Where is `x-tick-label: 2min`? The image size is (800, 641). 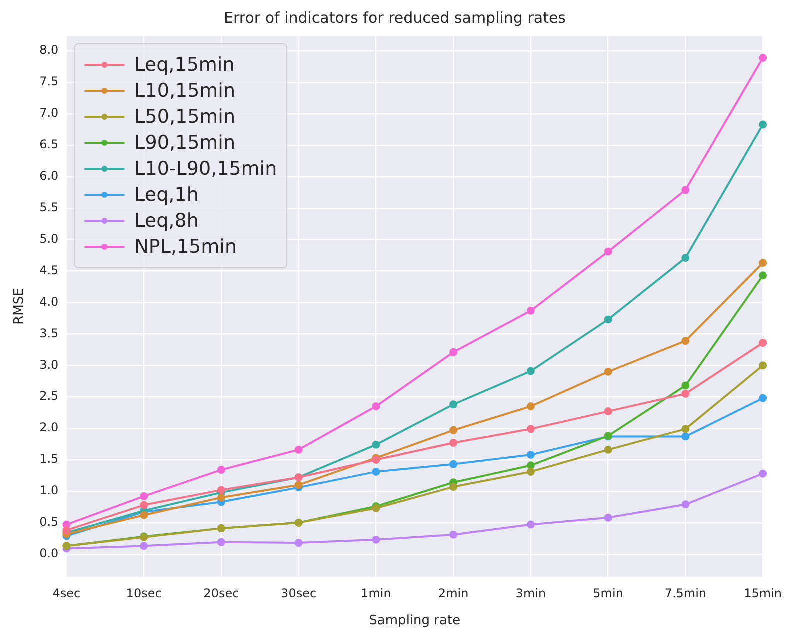 x-tick-label: 2min is located at coordinates (453, 593).